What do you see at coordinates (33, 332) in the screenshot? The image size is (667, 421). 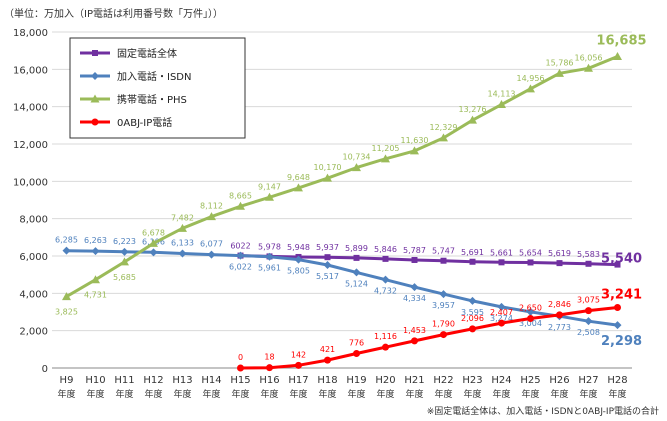 I see `y-tick-label: 2,000` at bounding box center [33, 332].